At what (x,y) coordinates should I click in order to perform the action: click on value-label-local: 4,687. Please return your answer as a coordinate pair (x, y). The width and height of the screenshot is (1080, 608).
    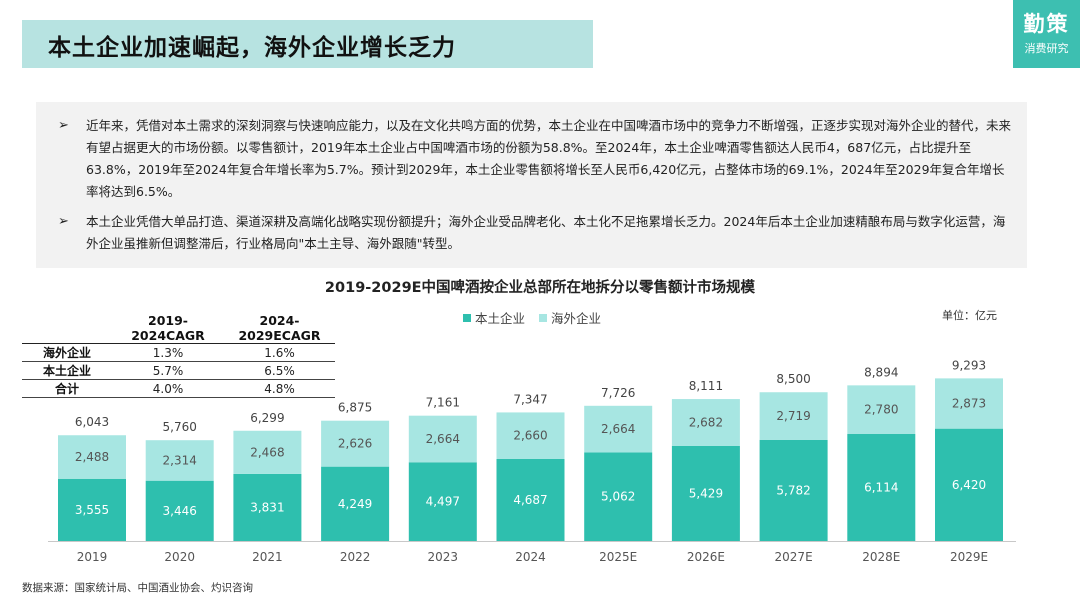
    Looking at the image, I should click on (530, 500).